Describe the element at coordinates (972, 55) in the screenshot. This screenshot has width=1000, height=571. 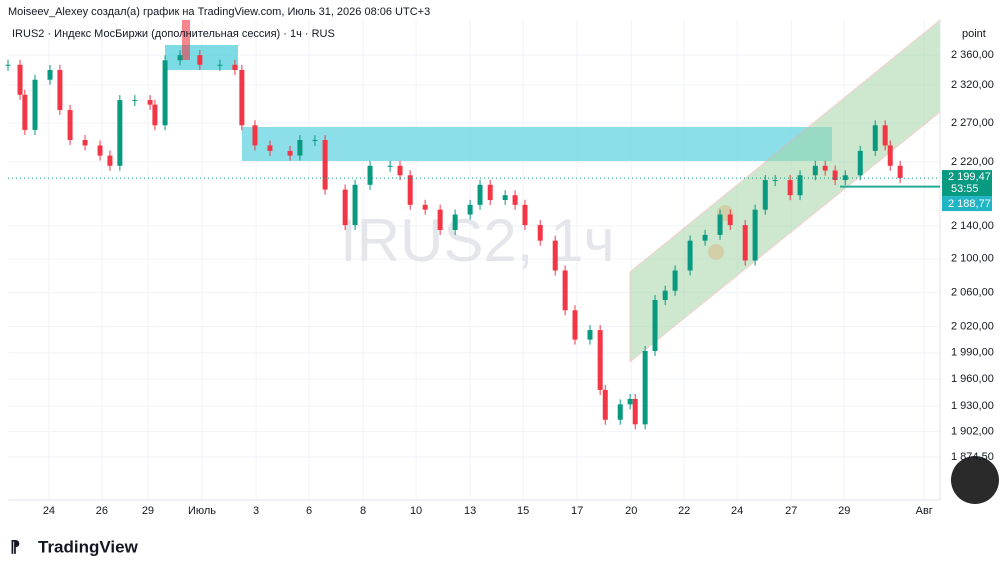
I see `y-tick-label: 2 360,00` at that location.